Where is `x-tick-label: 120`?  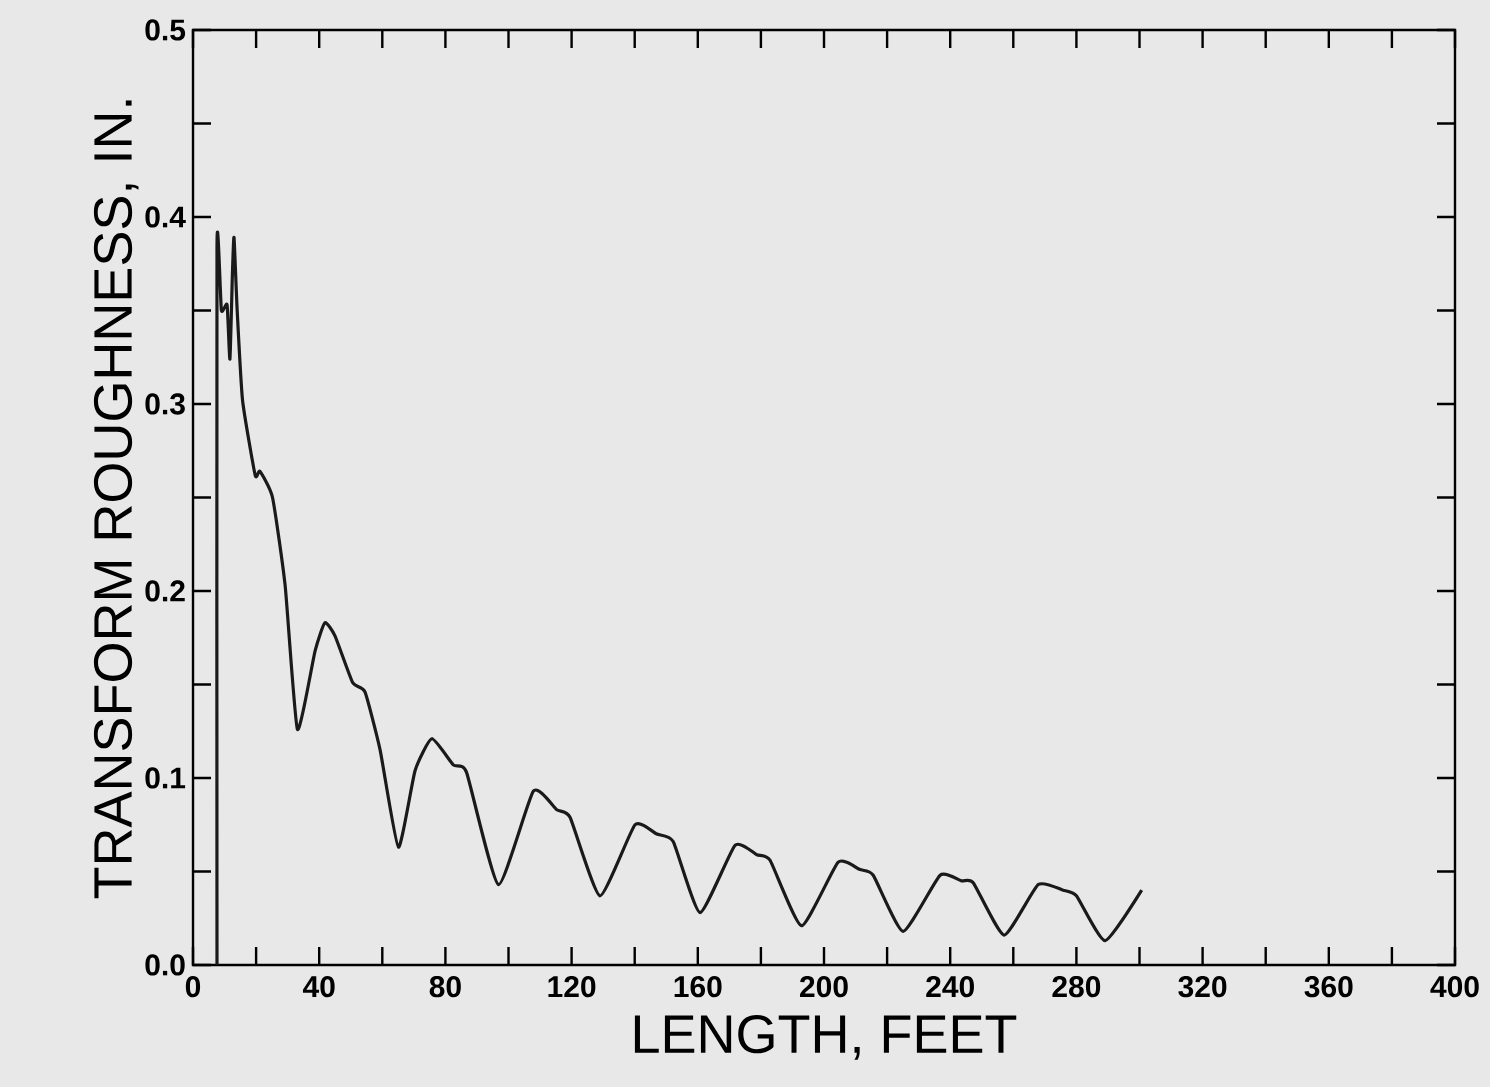 x-tick-label: 120 is located at coordinates (572, 987).